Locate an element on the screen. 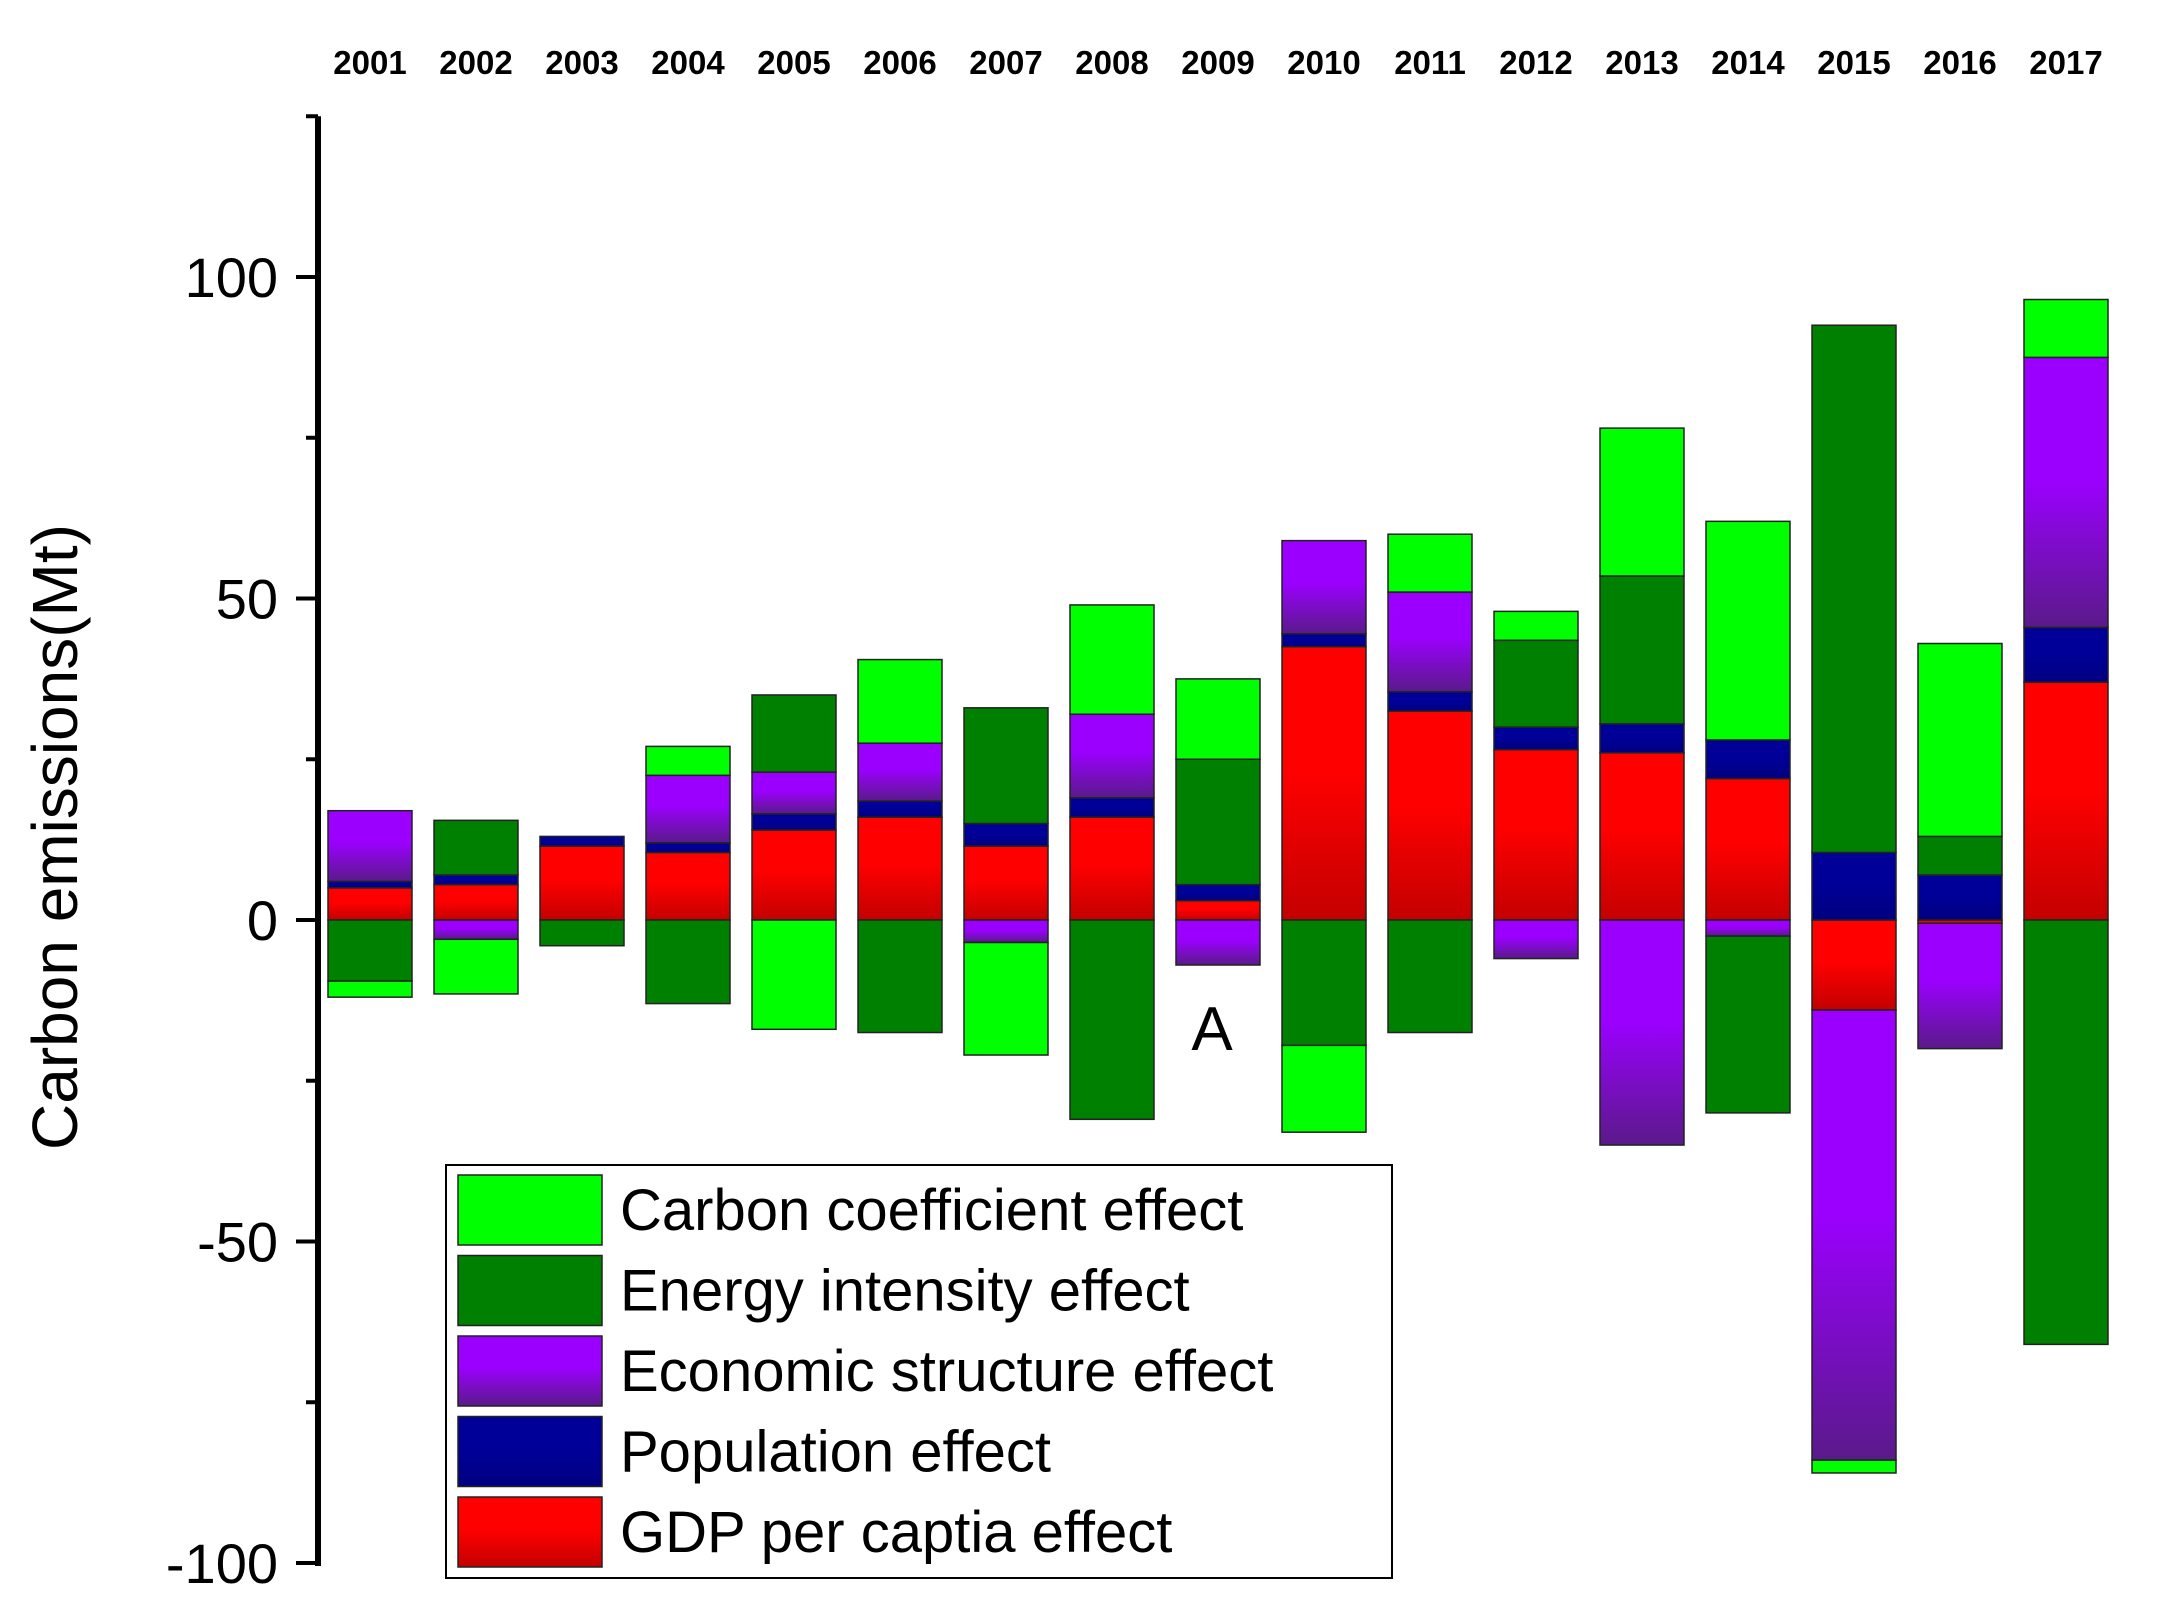  bar-pop-2014 is located at coordinates (1748, 759).